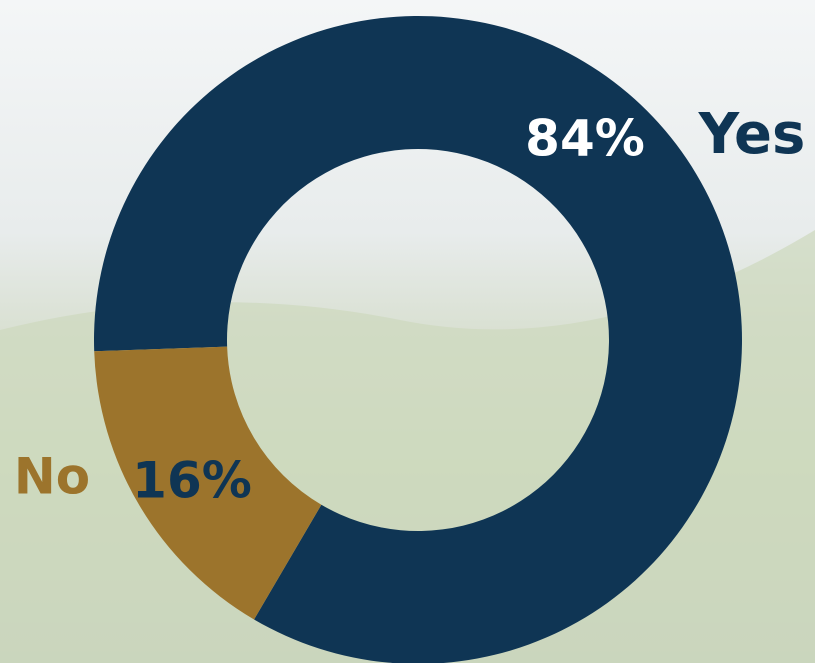  I want to click on donut-slice, so click(208, 483).